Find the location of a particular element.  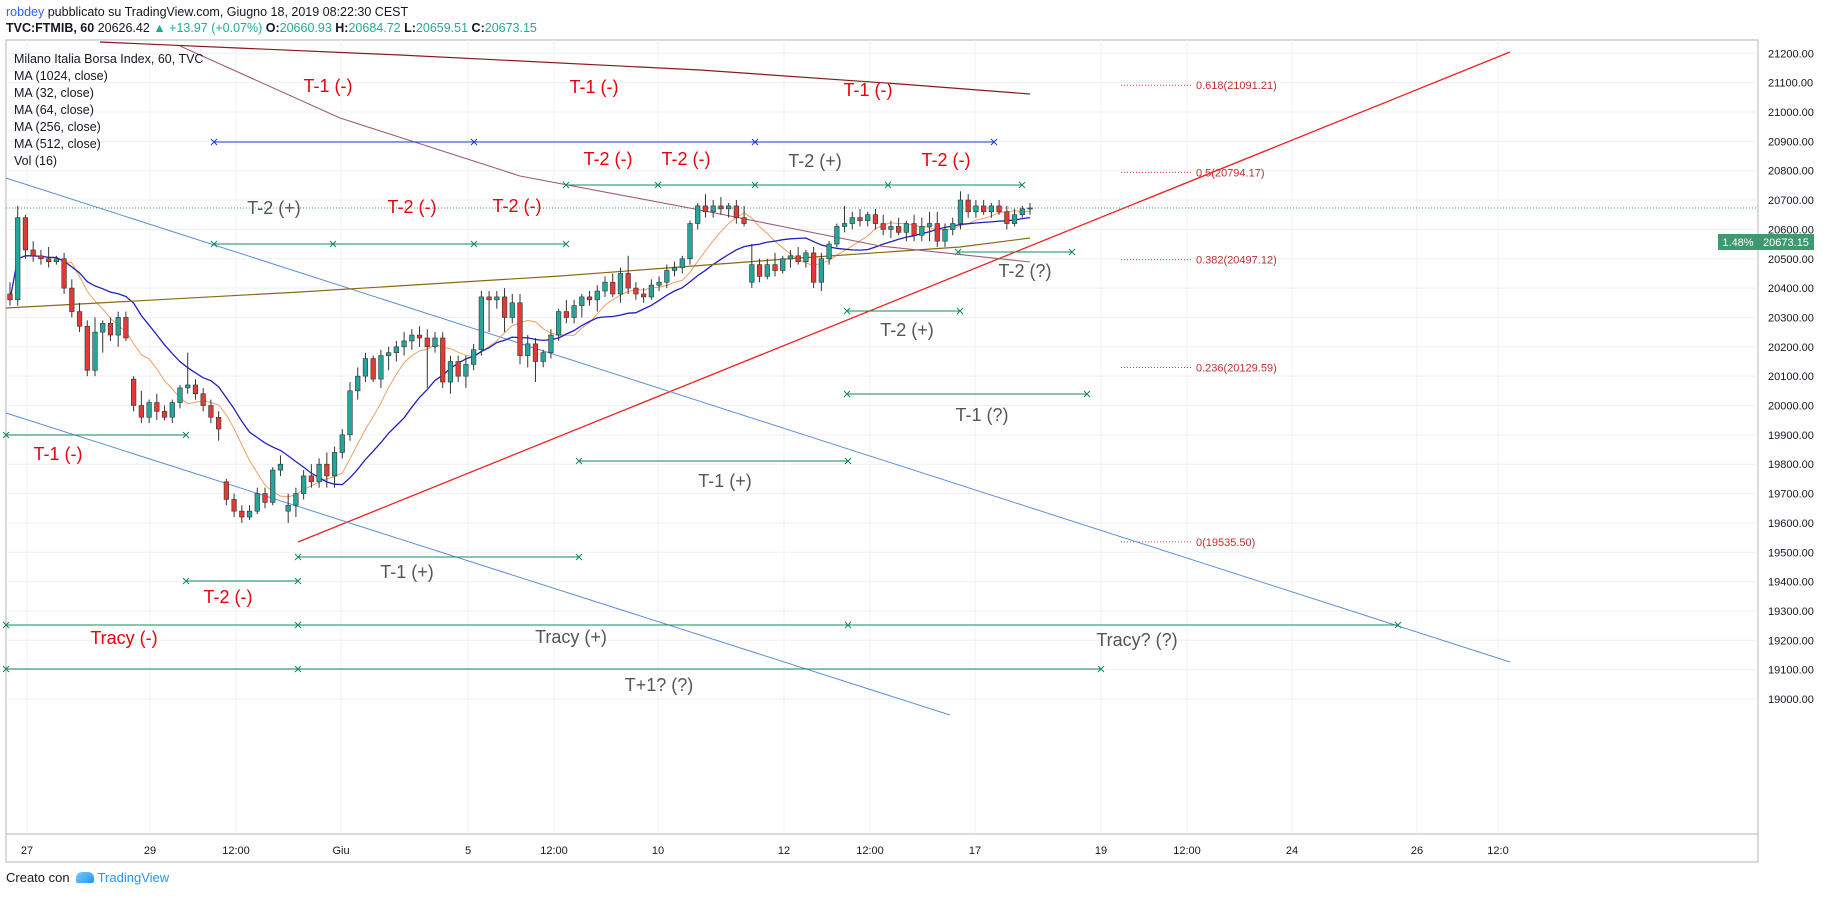

time-tick-label: 29 is located at coordinates (150, 851).